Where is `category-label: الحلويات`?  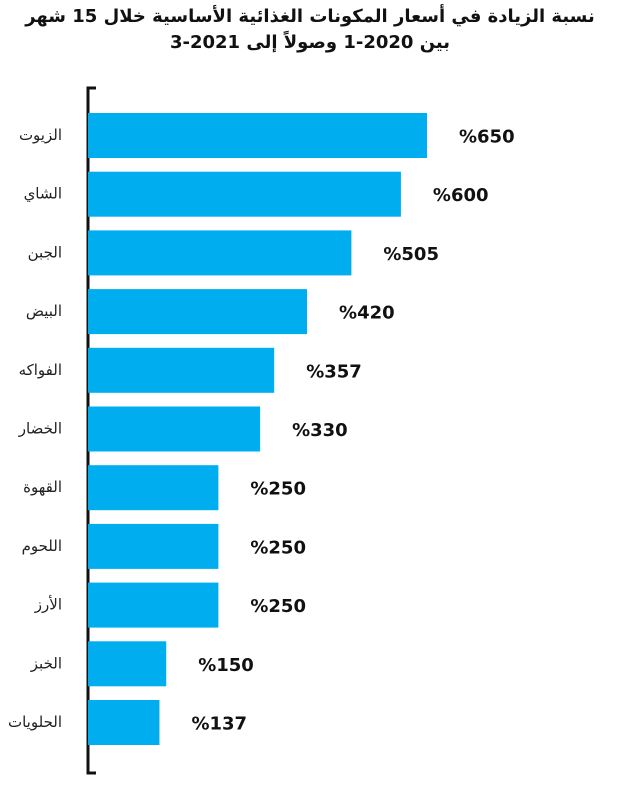 category-label: الحلويات is located at coordinates (35, 722).